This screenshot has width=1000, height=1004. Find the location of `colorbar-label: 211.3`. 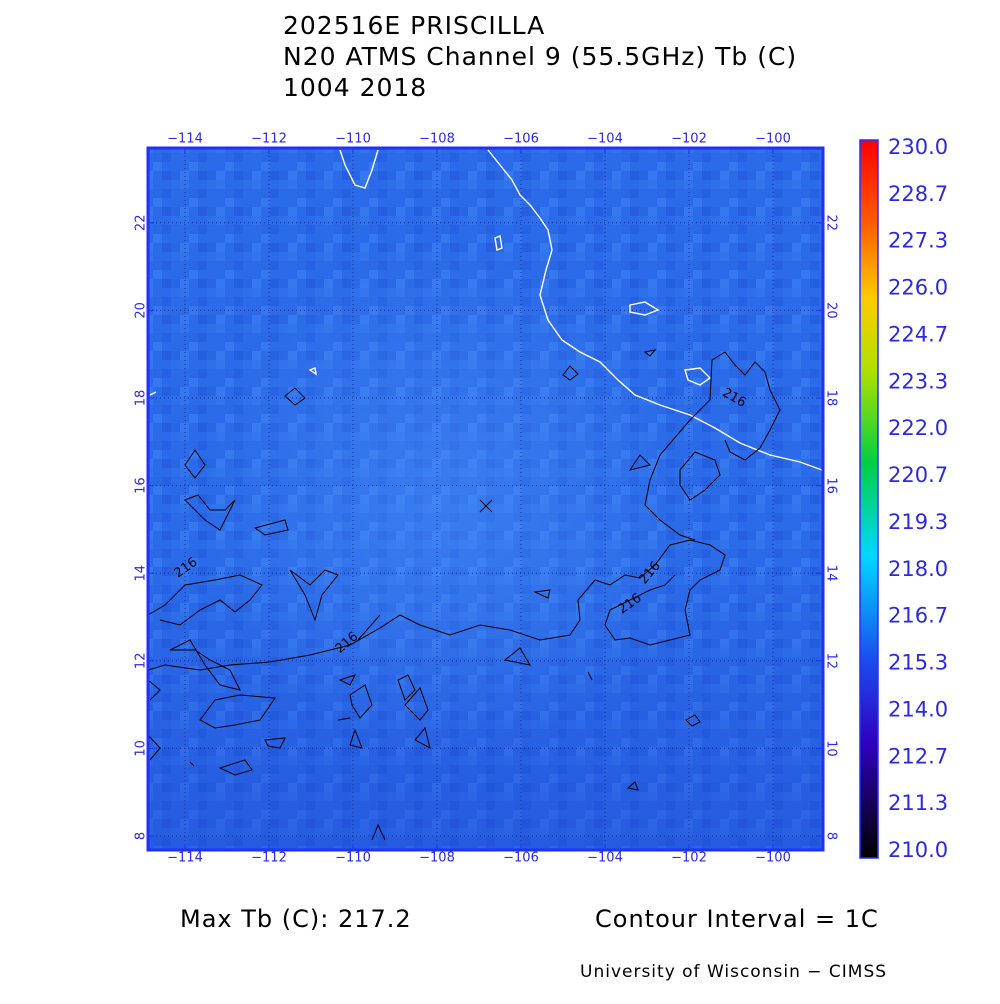

colorbar-label: 211.3 is located at coordinates (918, 803).